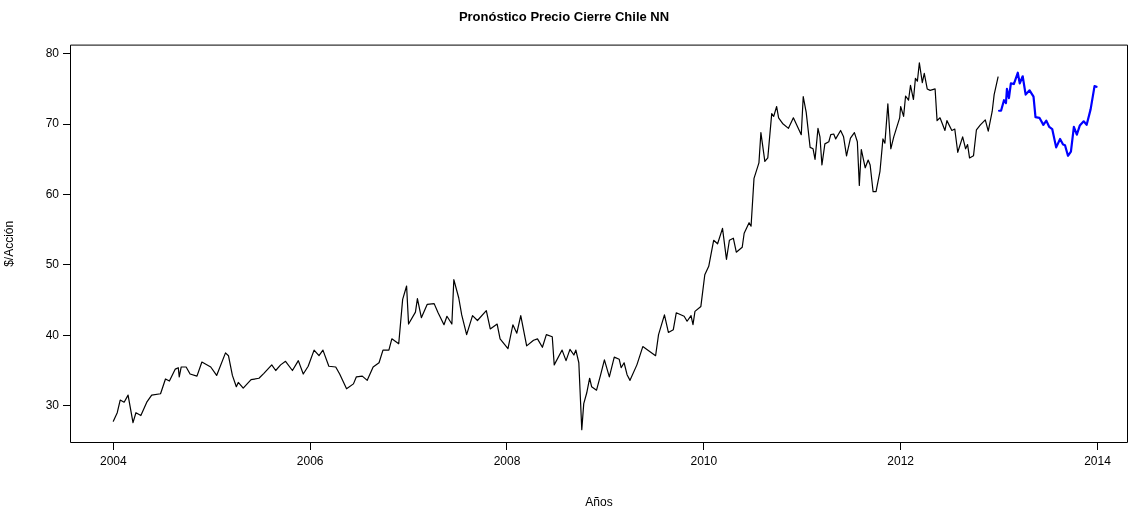 The width and height of the screenshot is (1129, 514). Describe the element at coordinates (901, 460) in the screenshot. I see `x-tick-label: 2012` at that location.